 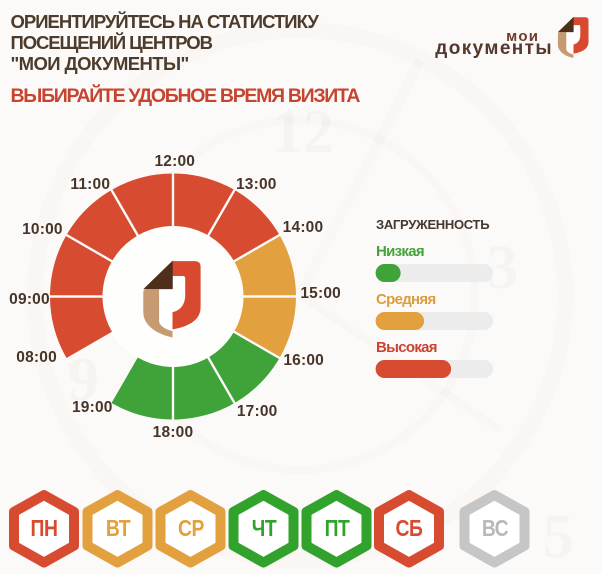 I want to click on svg-text: 12, so click(x=303, y=132).